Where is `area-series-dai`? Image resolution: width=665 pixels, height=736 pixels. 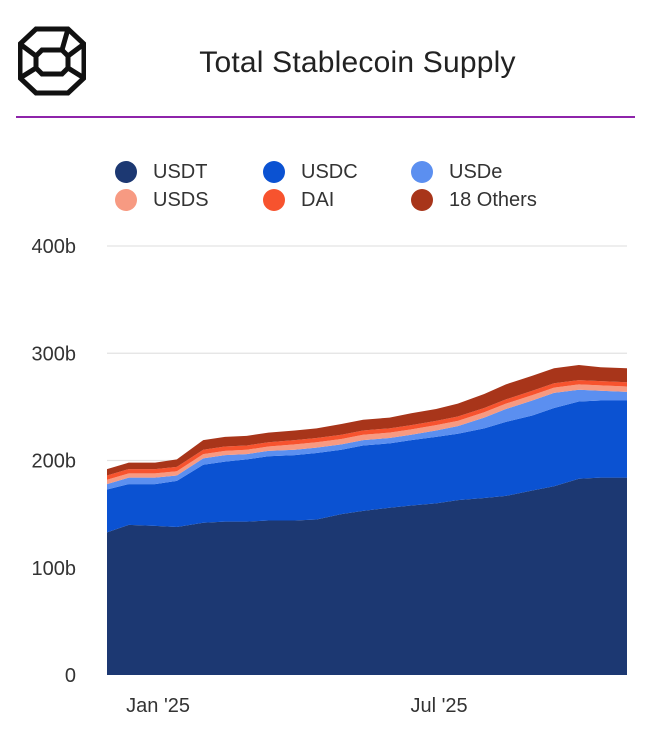
area-series-dai is located at coordinates (367, 430).